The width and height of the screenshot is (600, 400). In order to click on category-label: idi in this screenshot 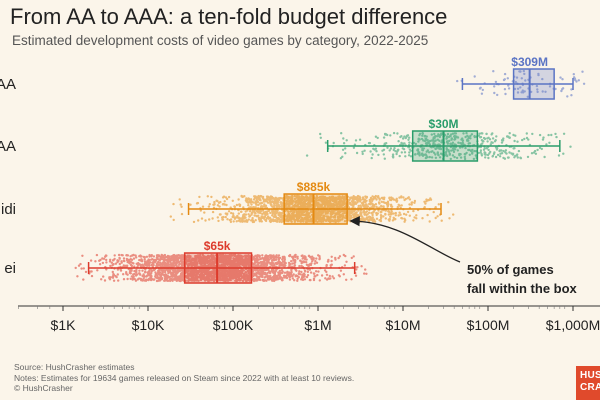, I will do `click(8, 209)`.